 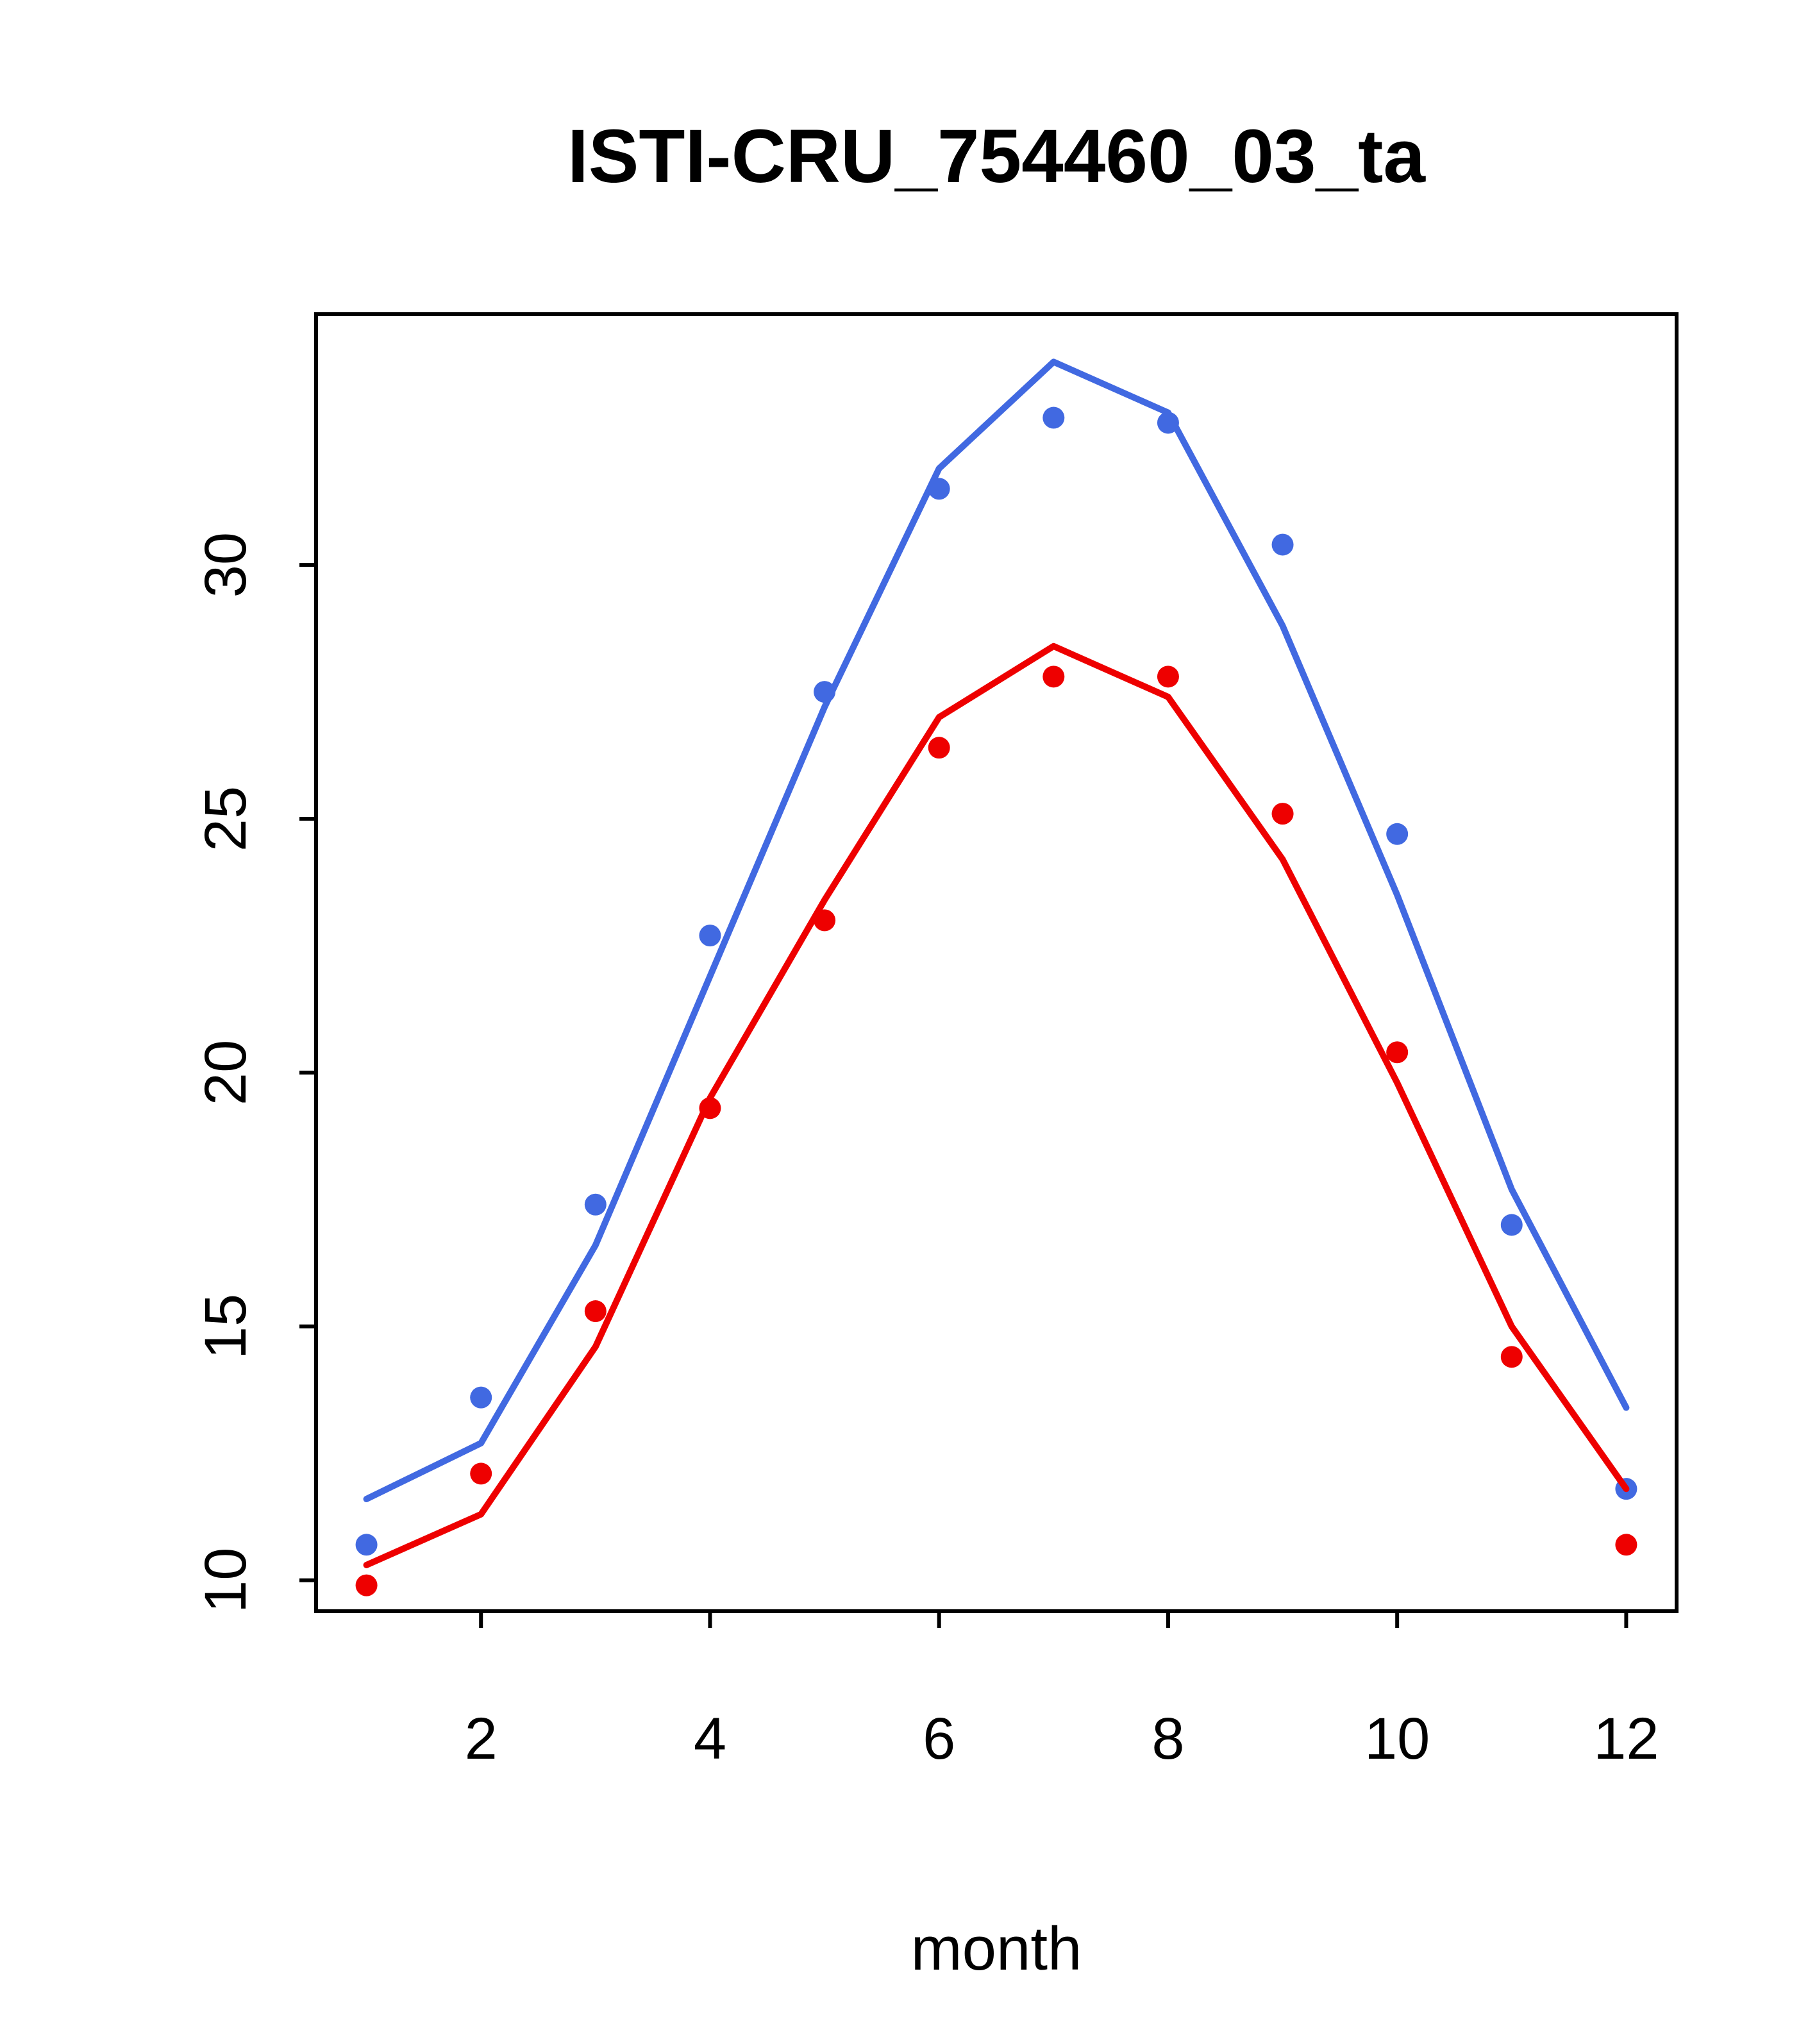 What do you see at coordinates (710, 1739) in the screenshot?
I see `x-tick-label: 4` at bounding box center [710, 1739].